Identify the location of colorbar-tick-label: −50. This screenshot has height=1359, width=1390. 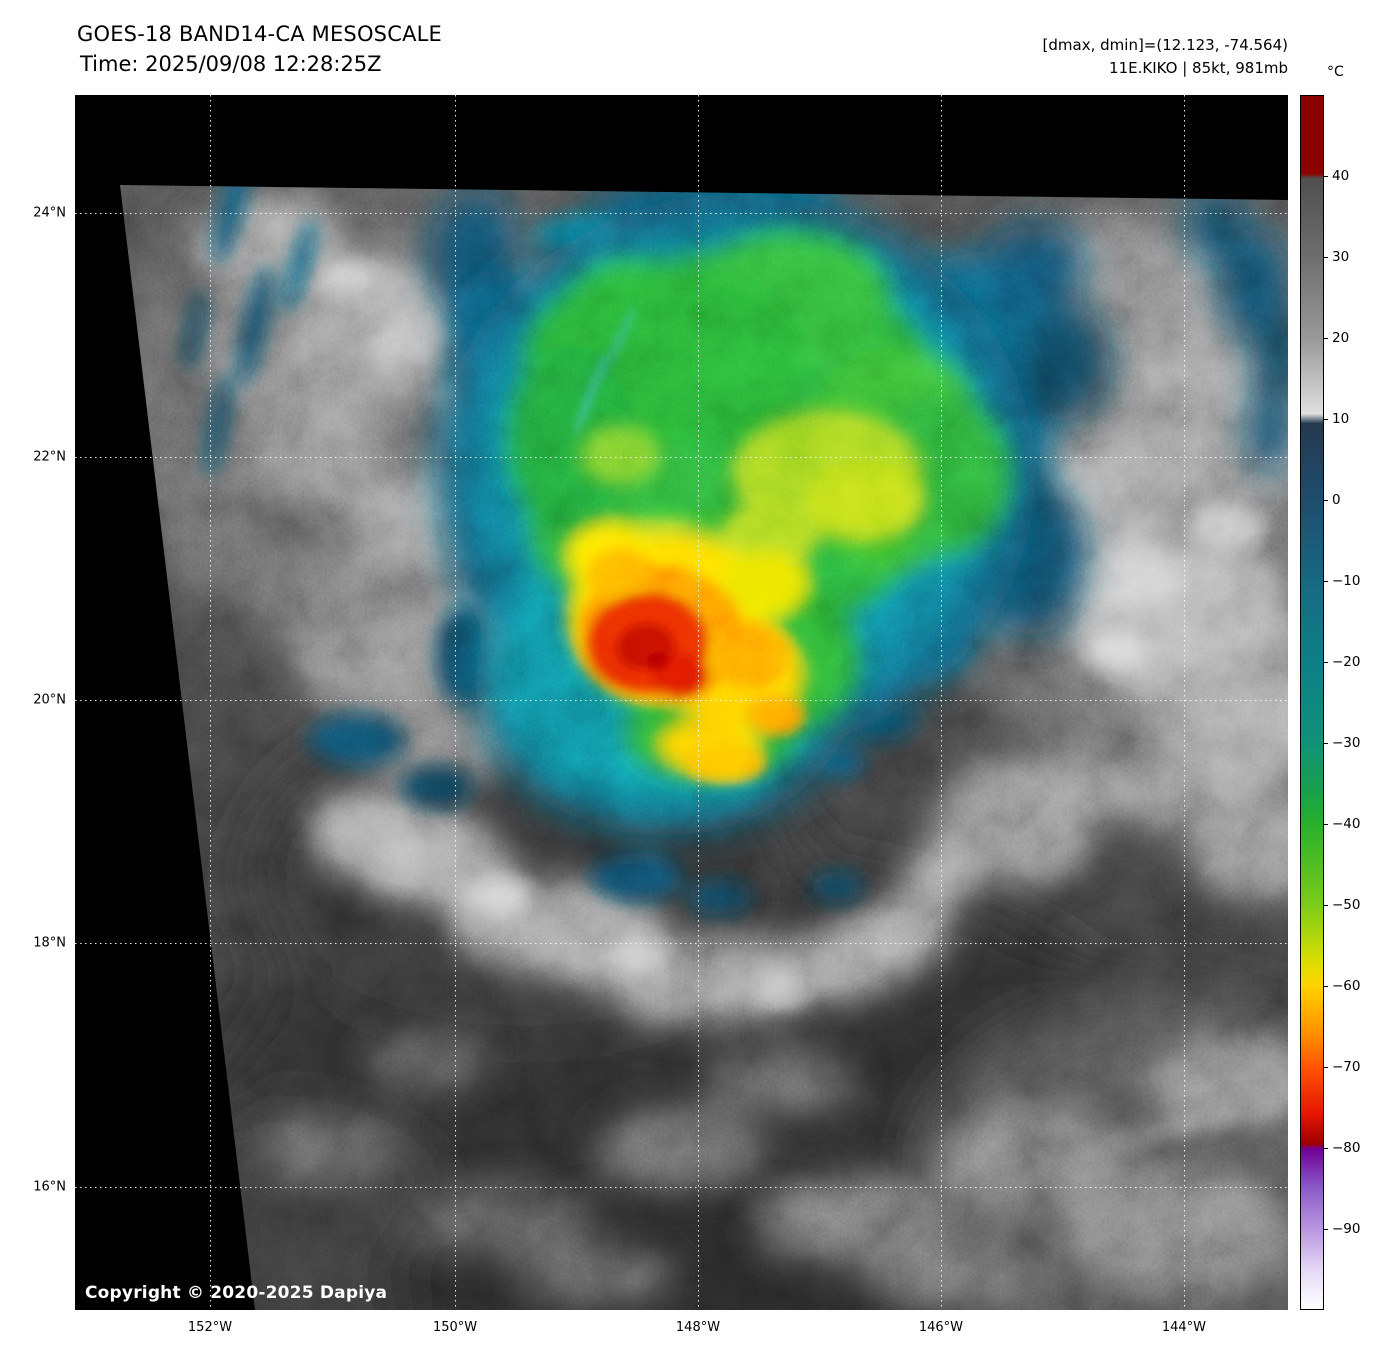
(1346, 905).